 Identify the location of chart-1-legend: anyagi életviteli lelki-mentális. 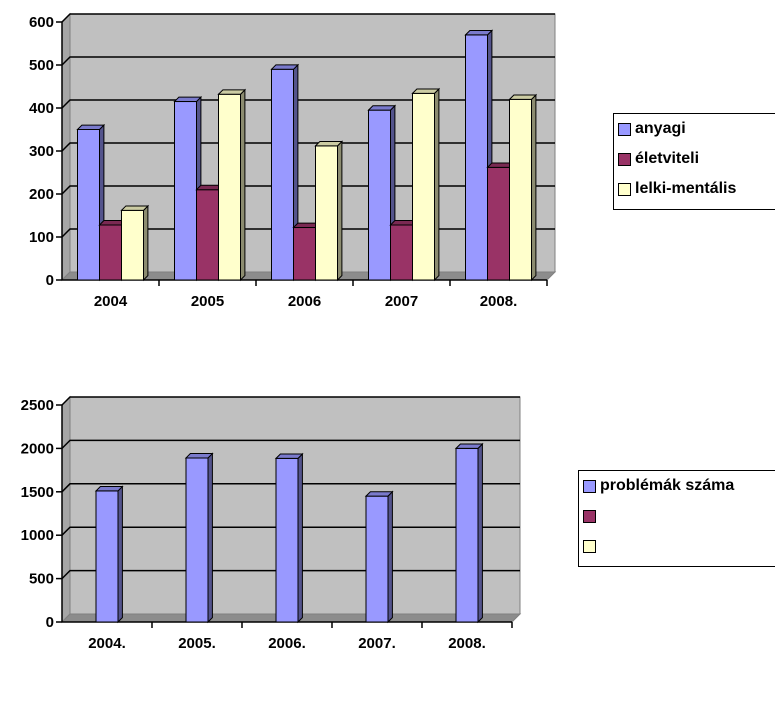
(694, 161).